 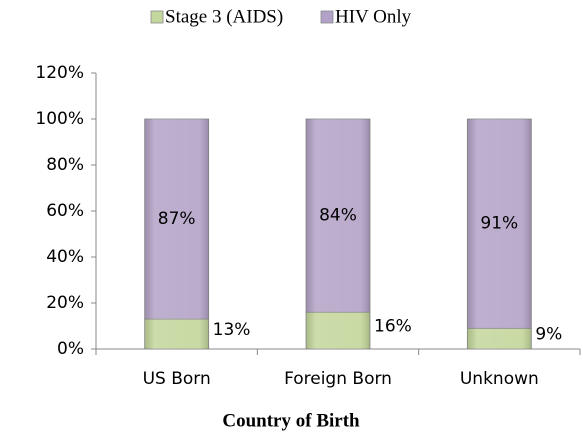 What do you see at coordinates (499, 379) in the screenshot?
I see `x-tick-label: Unknown` at bounding box center [499, 379].